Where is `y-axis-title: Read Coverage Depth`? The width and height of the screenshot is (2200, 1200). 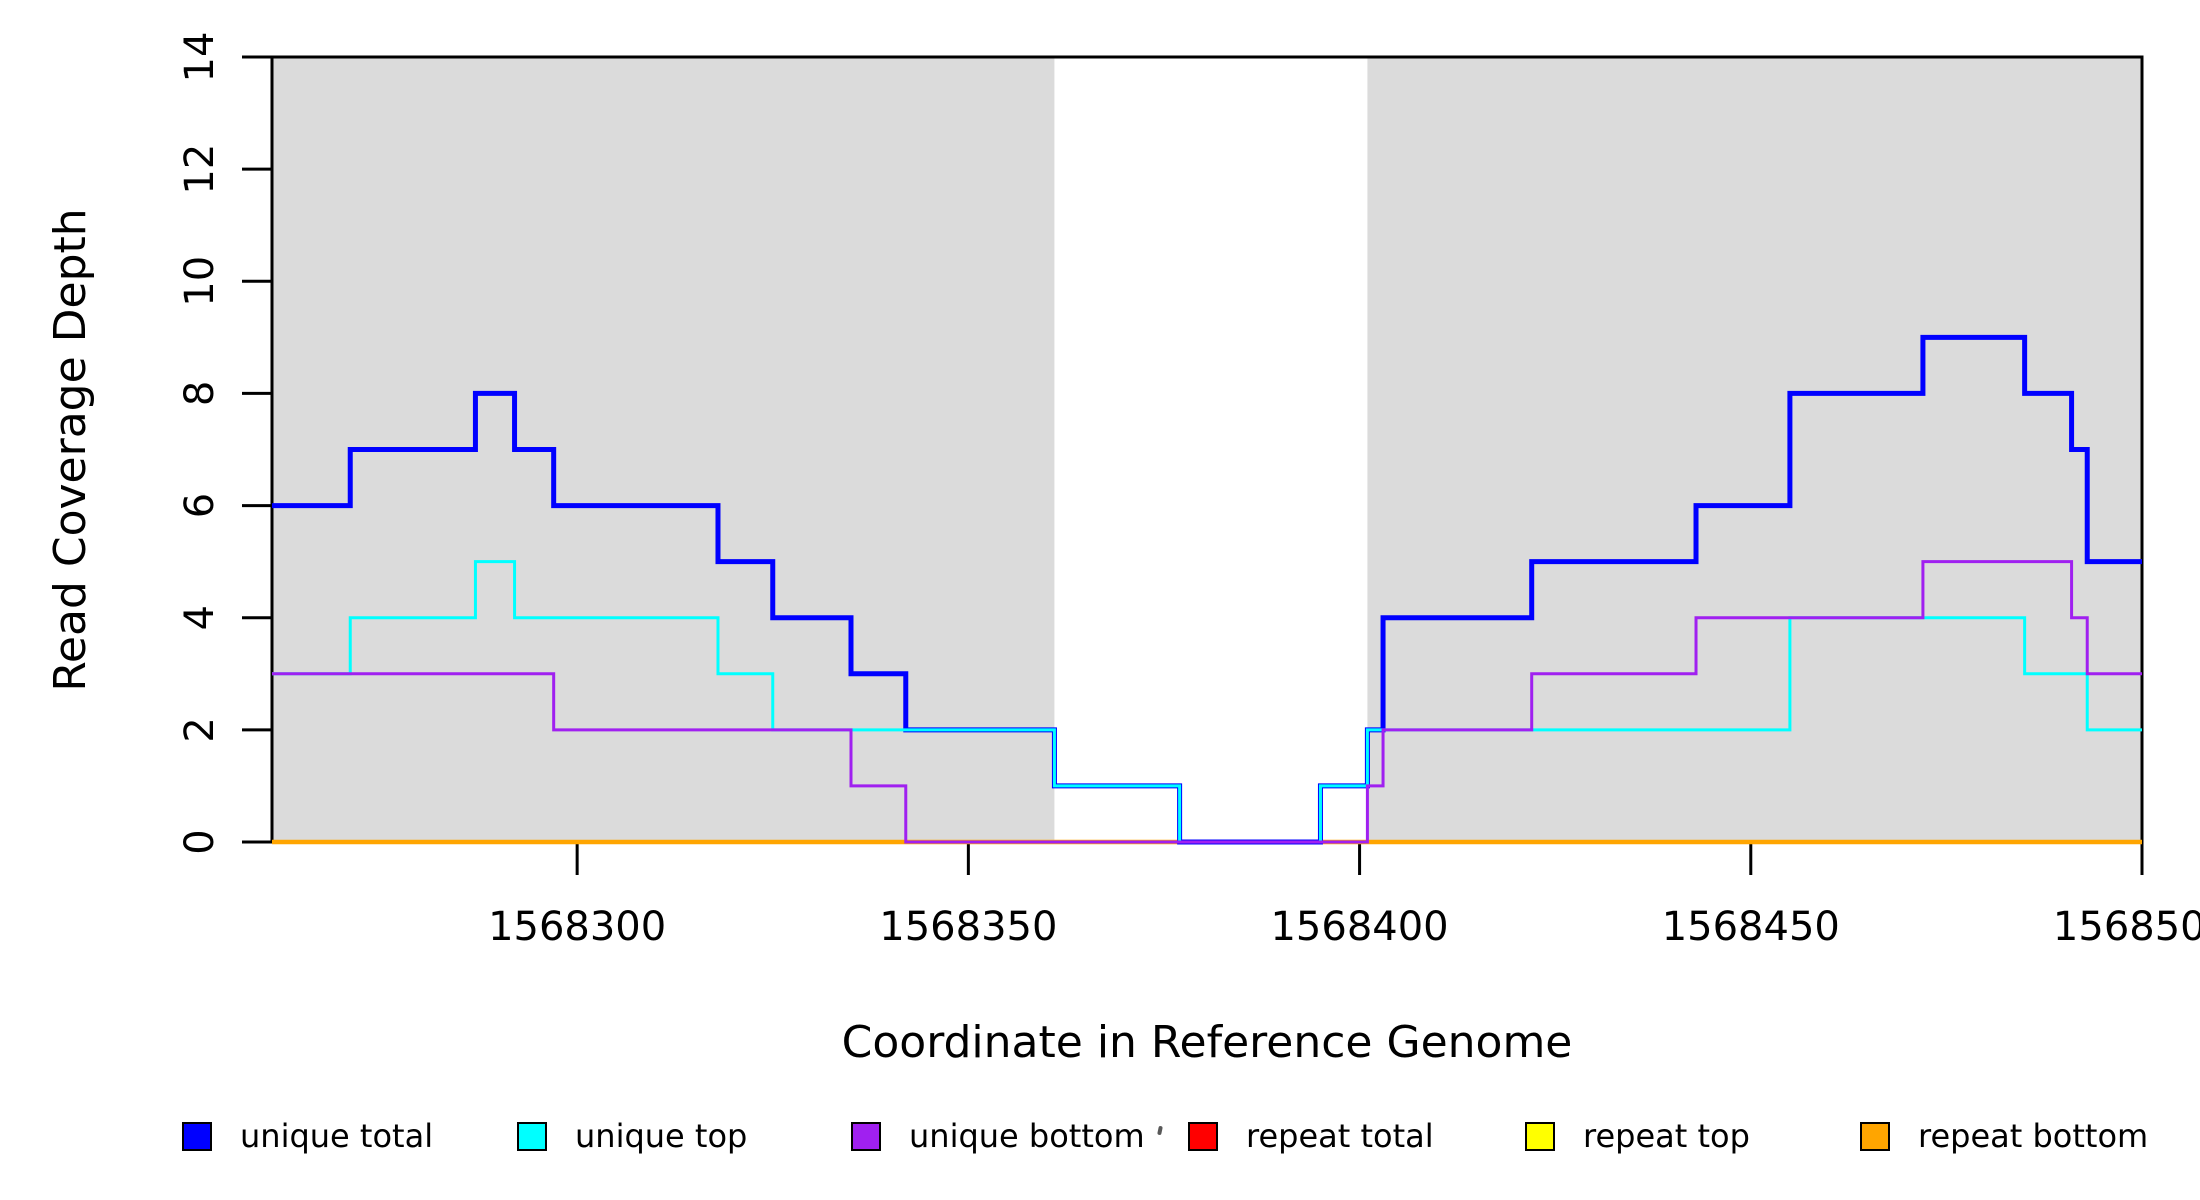
y-axis-title: Read Coverage Depth is located at coordinates (70, 449).